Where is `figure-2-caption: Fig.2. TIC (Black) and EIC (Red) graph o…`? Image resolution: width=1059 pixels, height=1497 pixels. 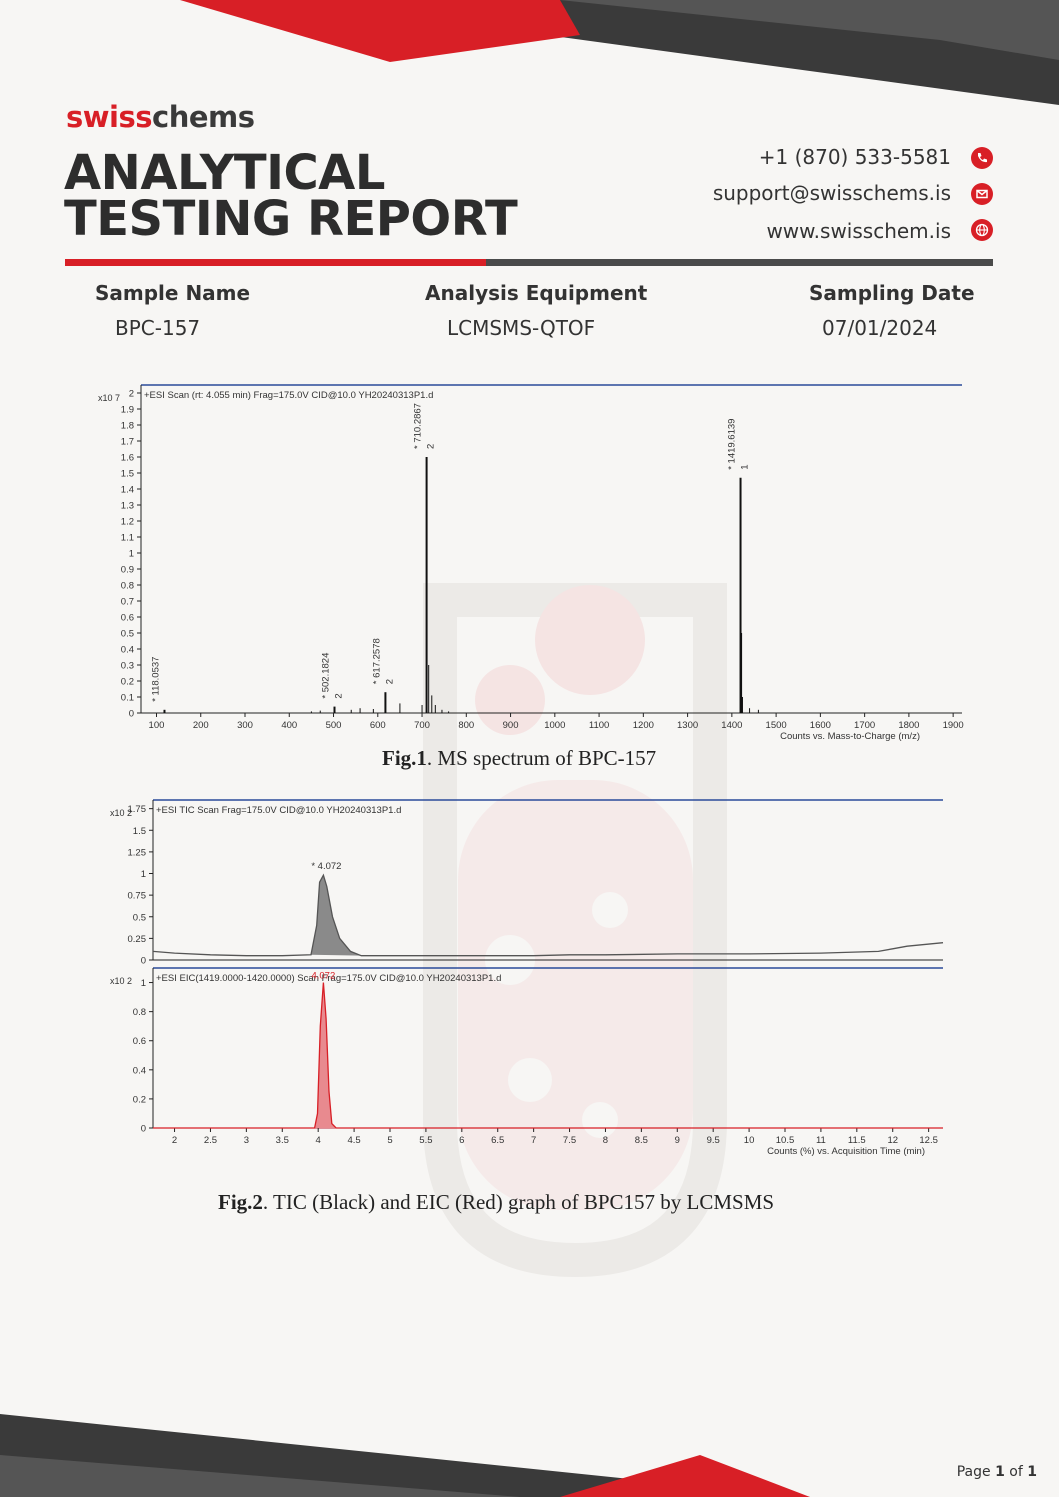
figure-2-caption: Fig.2. TIC (Black) and EIC (Red) graph o… is located at coordinates (496, 1202).